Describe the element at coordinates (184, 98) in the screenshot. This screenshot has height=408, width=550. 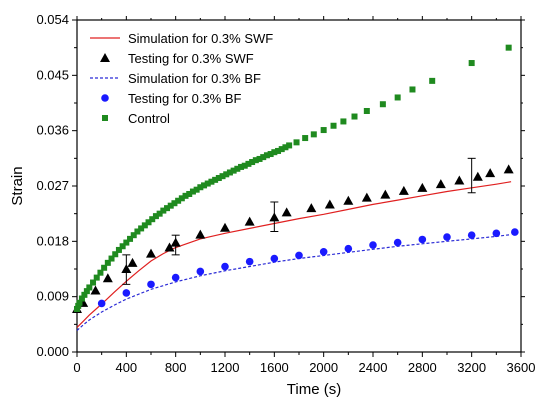
I see `legend-label: Testing for 0.3% BF` at that location.